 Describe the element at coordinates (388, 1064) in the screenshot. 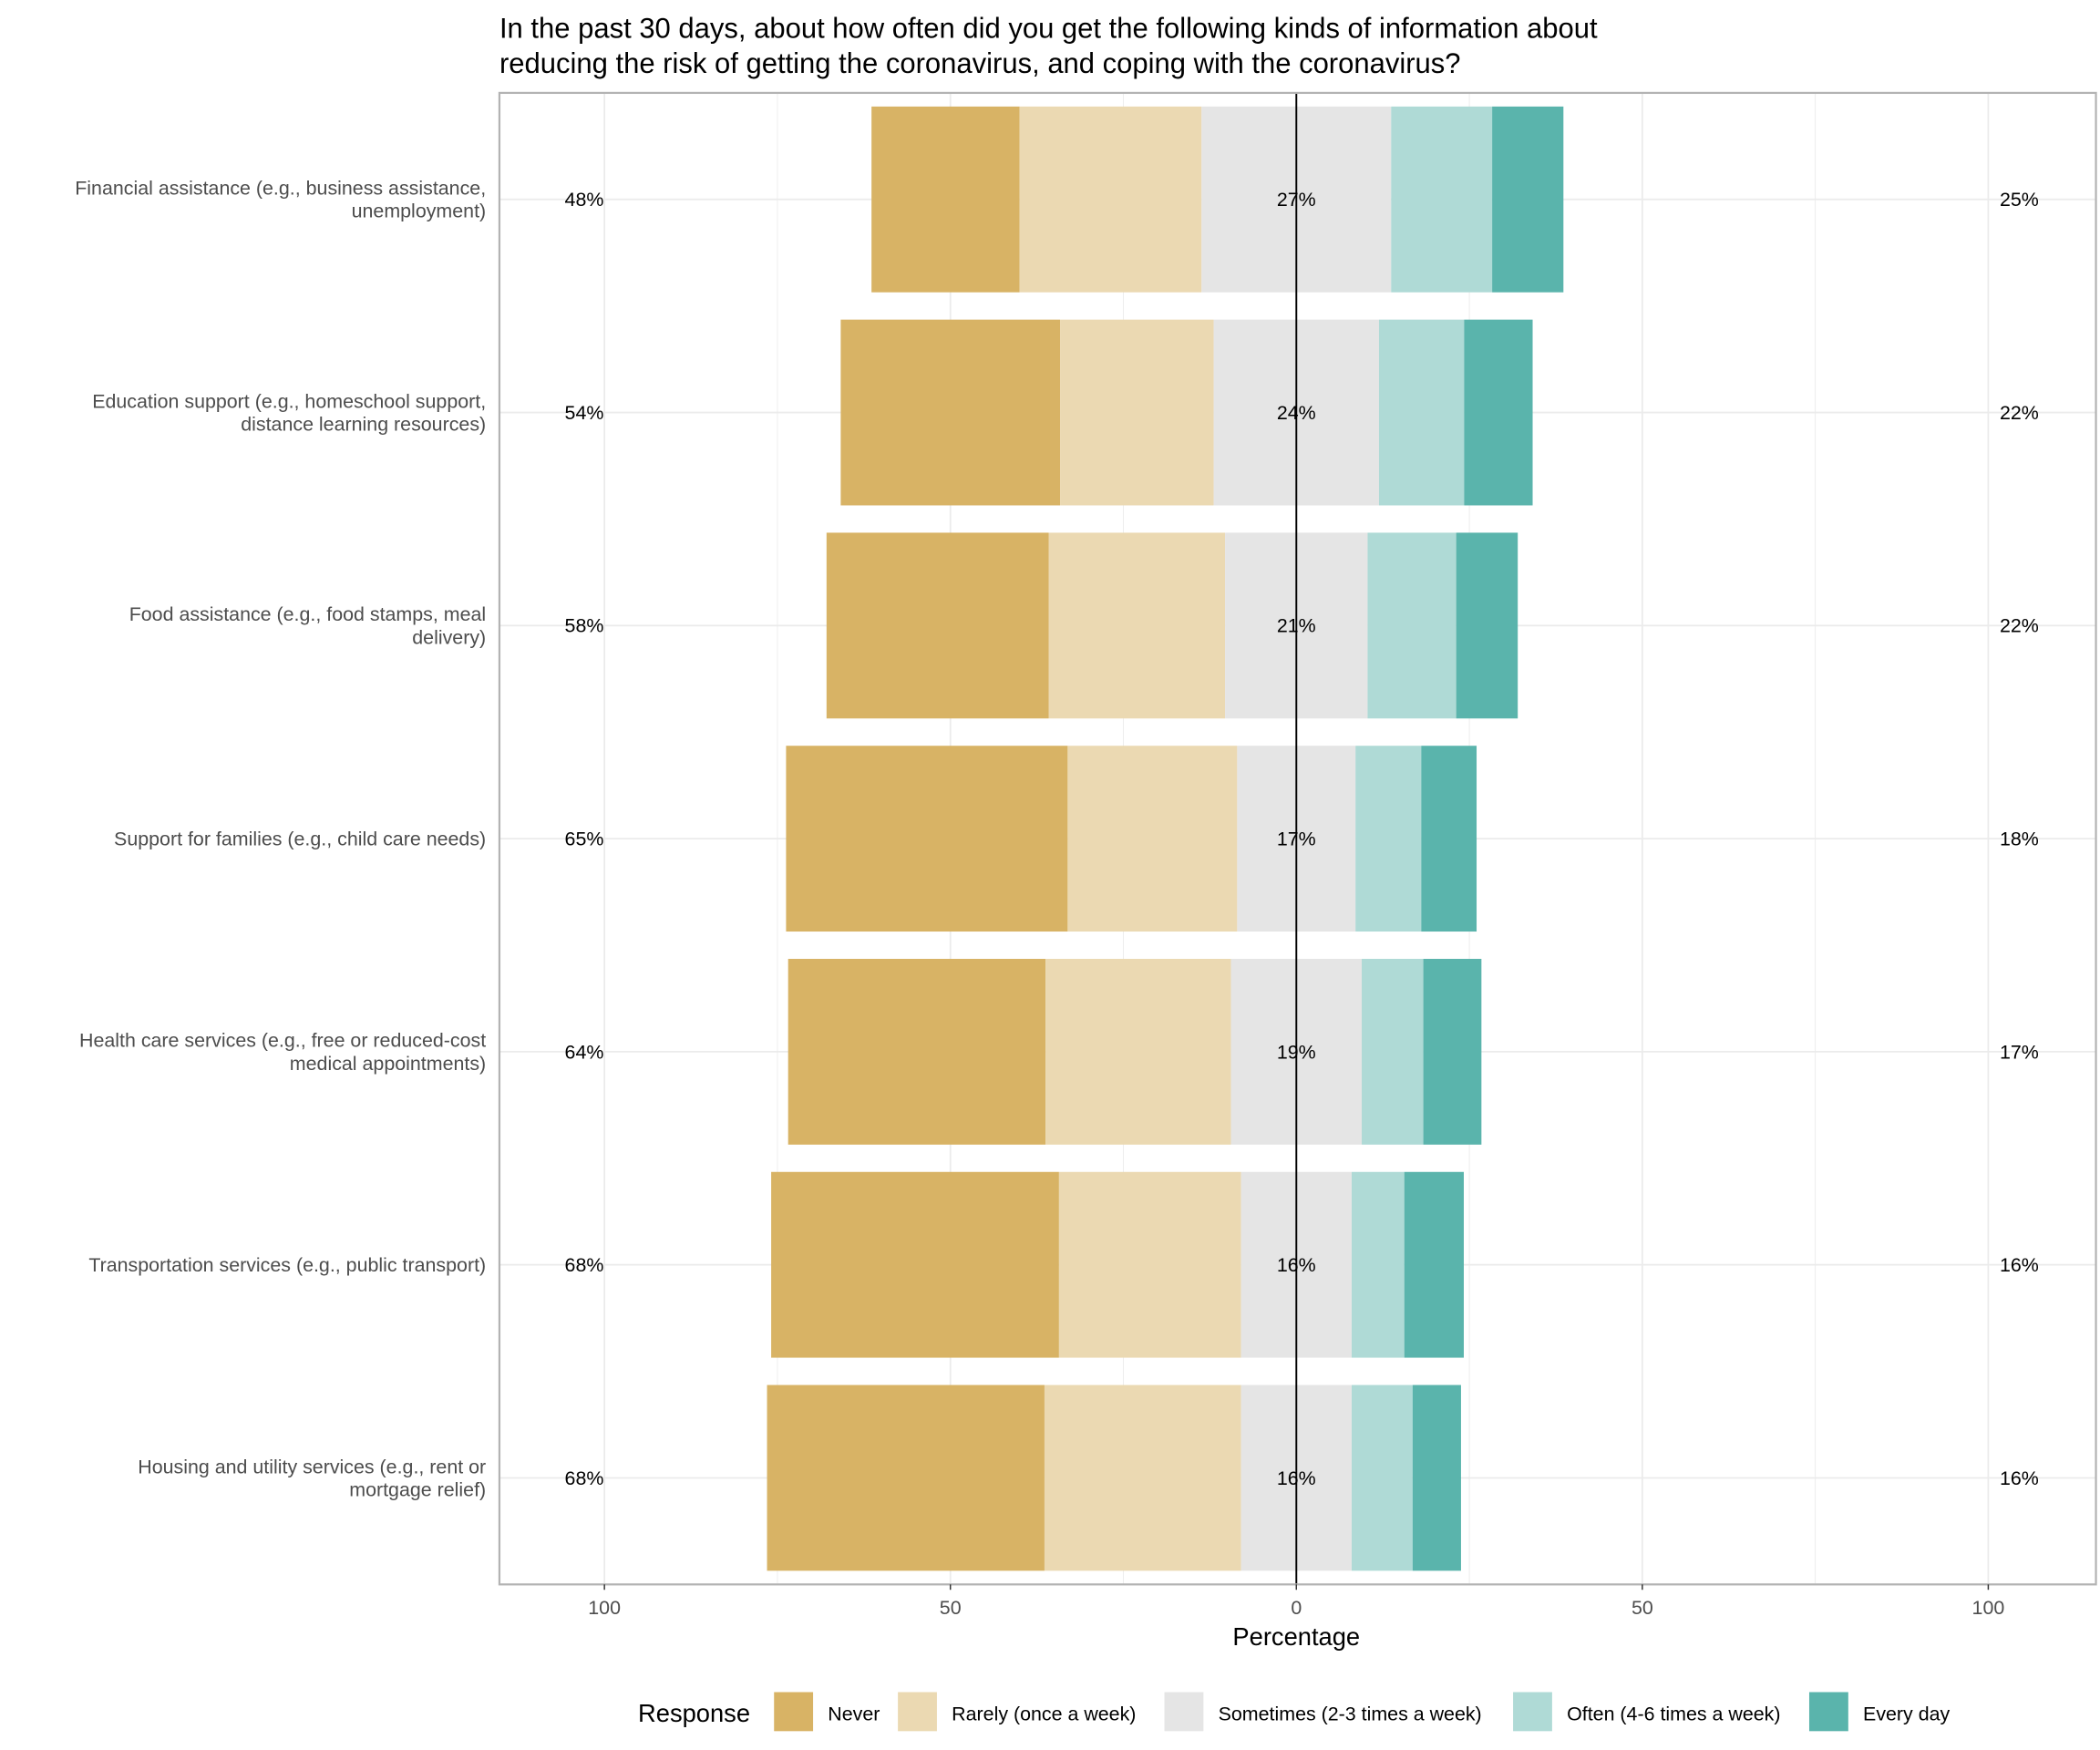

I see `category-label: medical appointments)` at that location.